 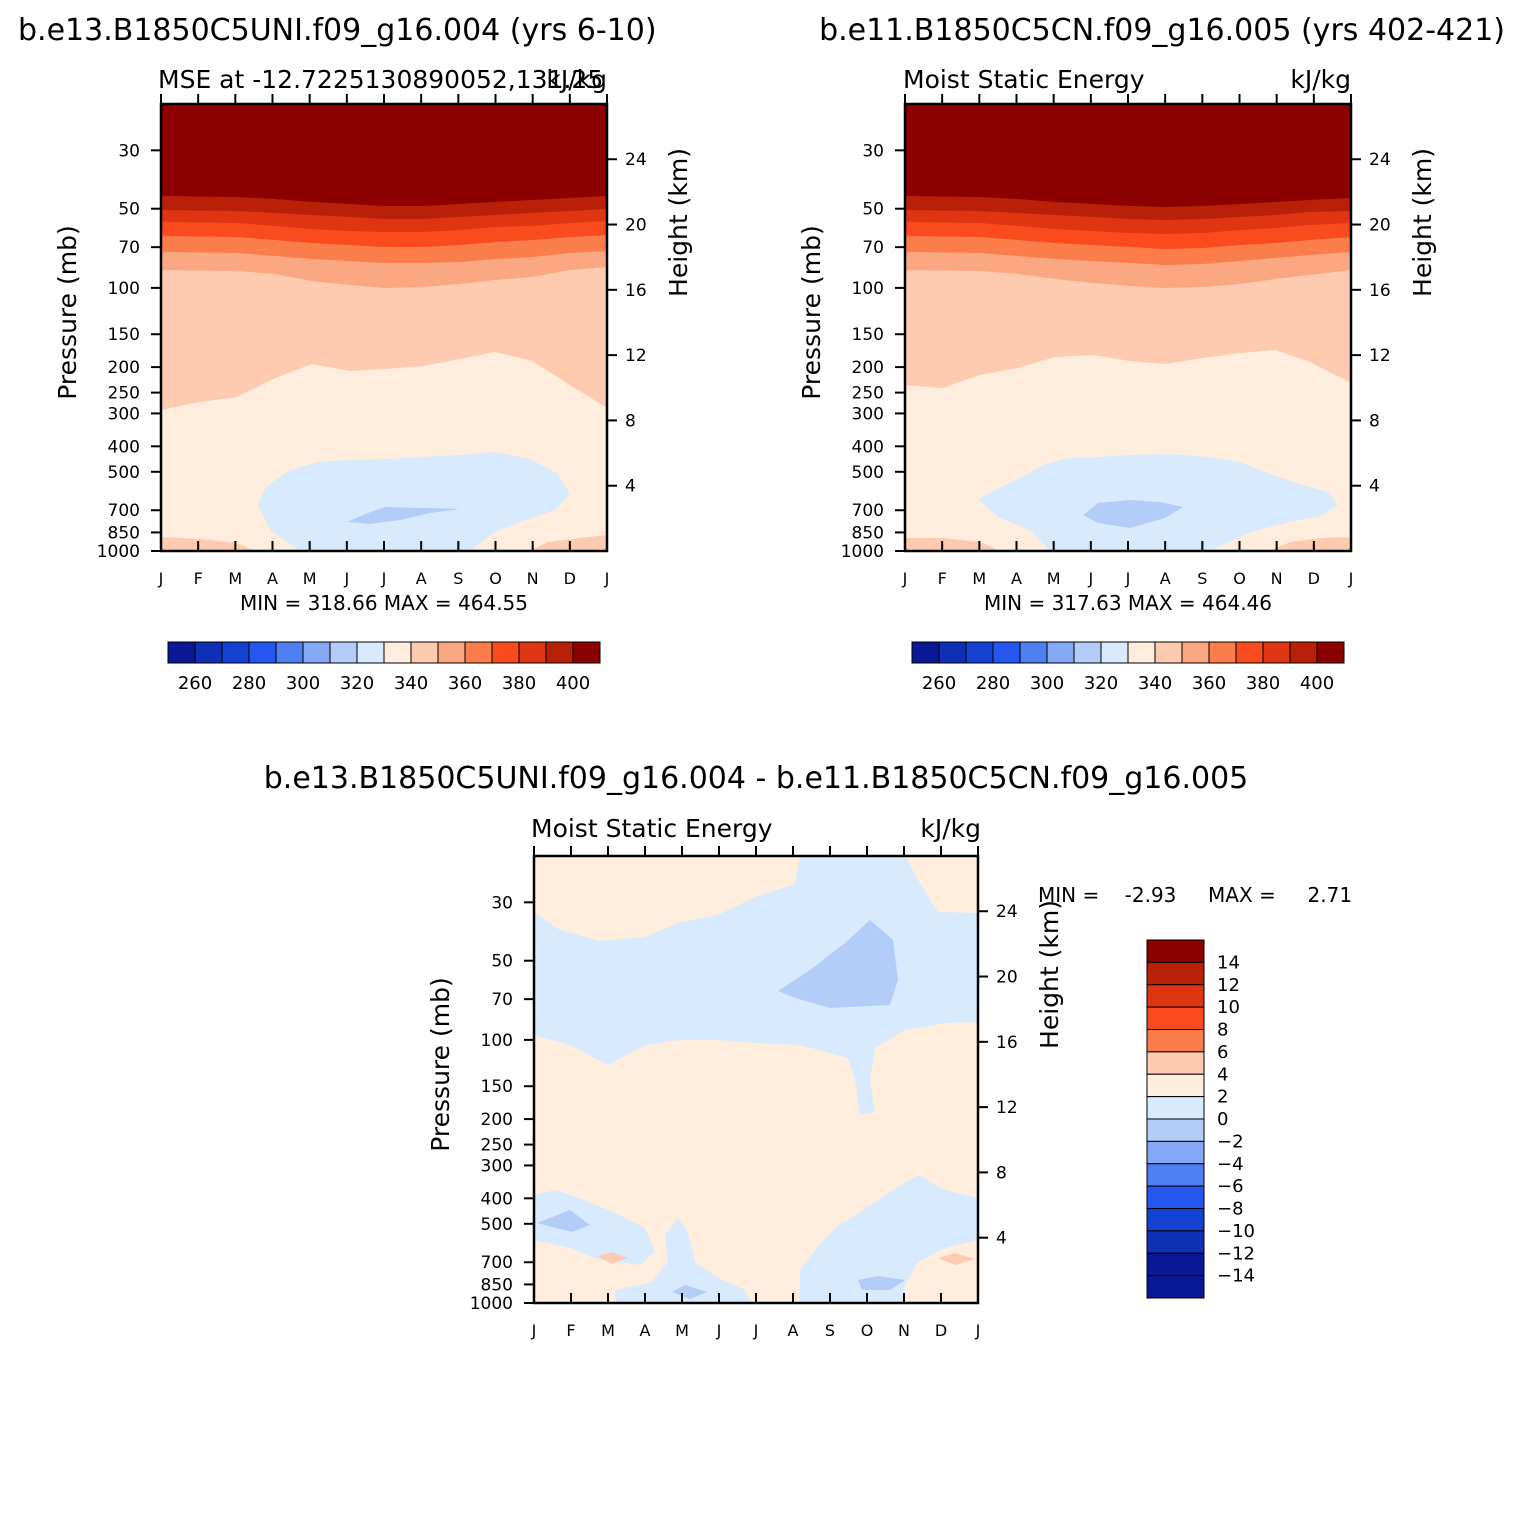 What do you see at coordinates (1280, 895) in the screenshot?
I see `panel-c-max: MAX = 2.71` at bounding box center [1280, 895].